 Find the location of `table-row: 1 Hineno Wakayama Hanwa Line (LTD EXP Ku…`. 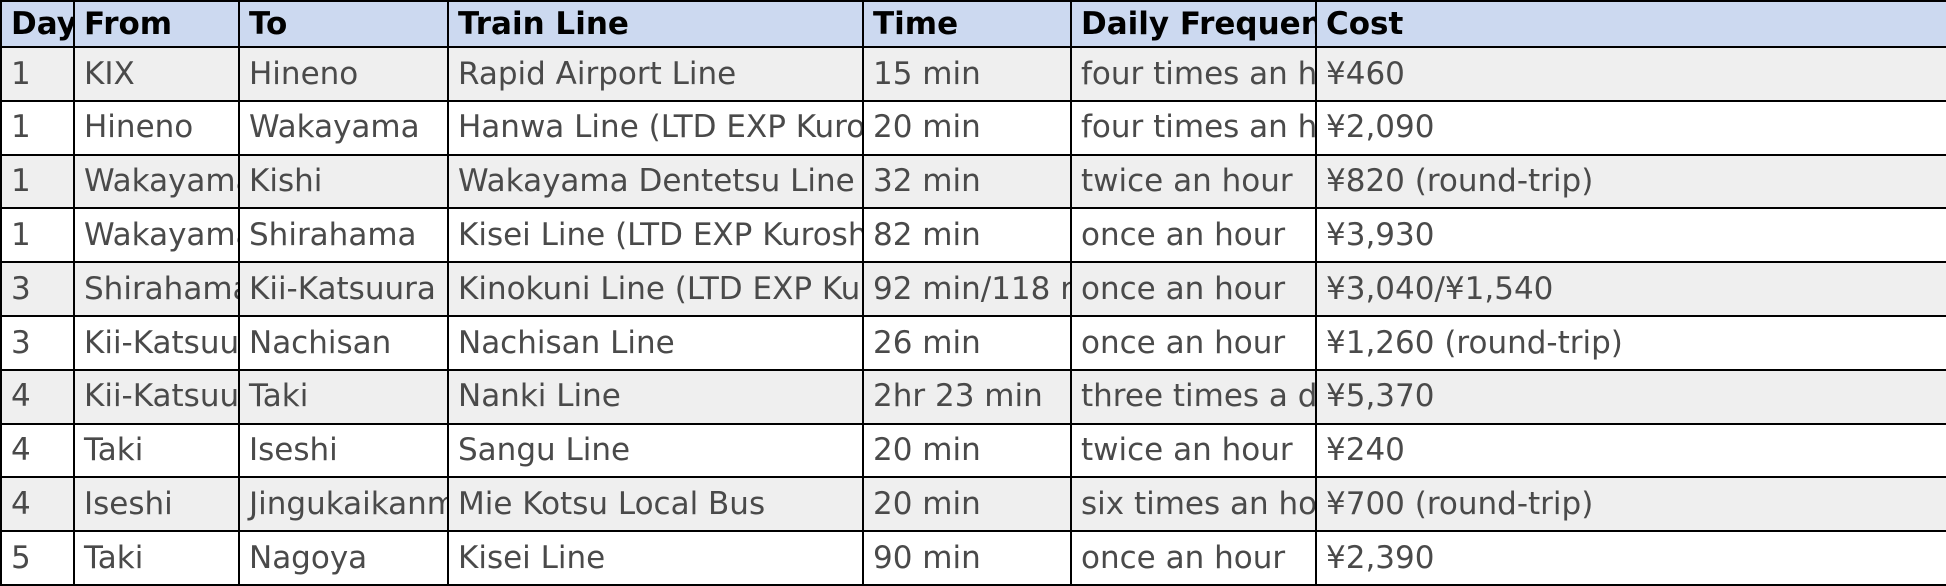

table-row: 1 Hineno Wakayama Hanwa Line (LTD EXP Ku… is located at coordinates (973, 127).